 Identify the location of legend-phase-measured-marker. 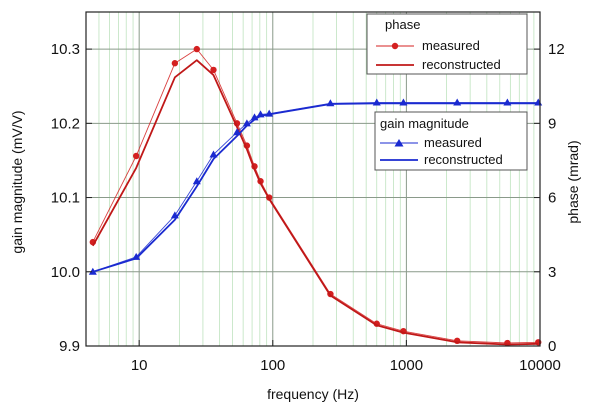
(395, 46).